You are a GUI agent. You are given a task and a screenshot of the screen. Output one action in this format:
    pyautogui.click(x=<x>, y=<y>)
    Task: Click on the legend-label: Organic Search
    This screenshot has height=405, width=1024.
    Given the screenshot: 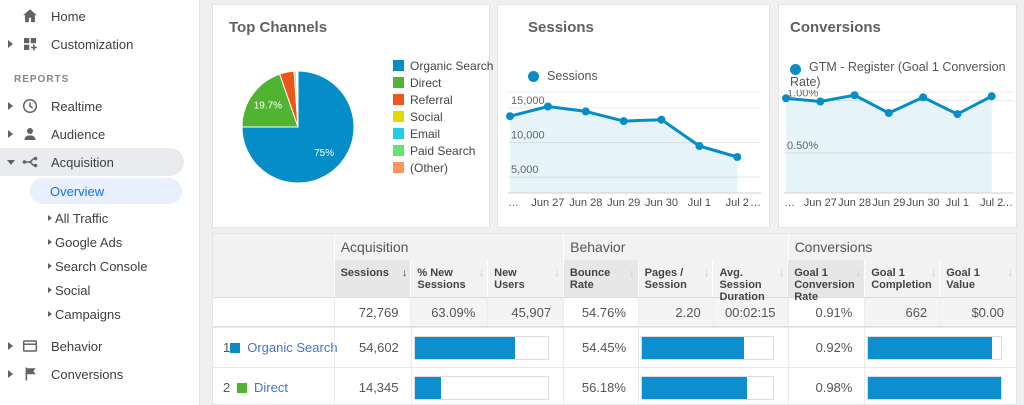 What is the action you would take?
    pyautogui.click(x=452, y=65)
    